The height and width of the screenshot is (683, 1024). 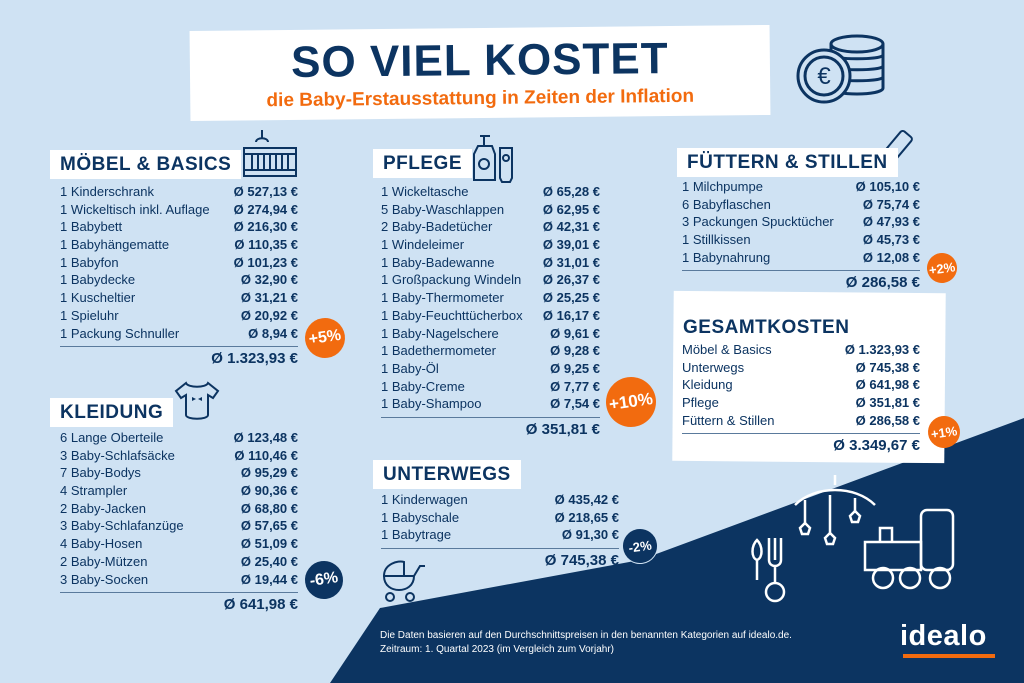 What do you see at coordinates (853, 539) in the screenshot?
I see `baby-toys-icon` at bounding box center [853, 539].